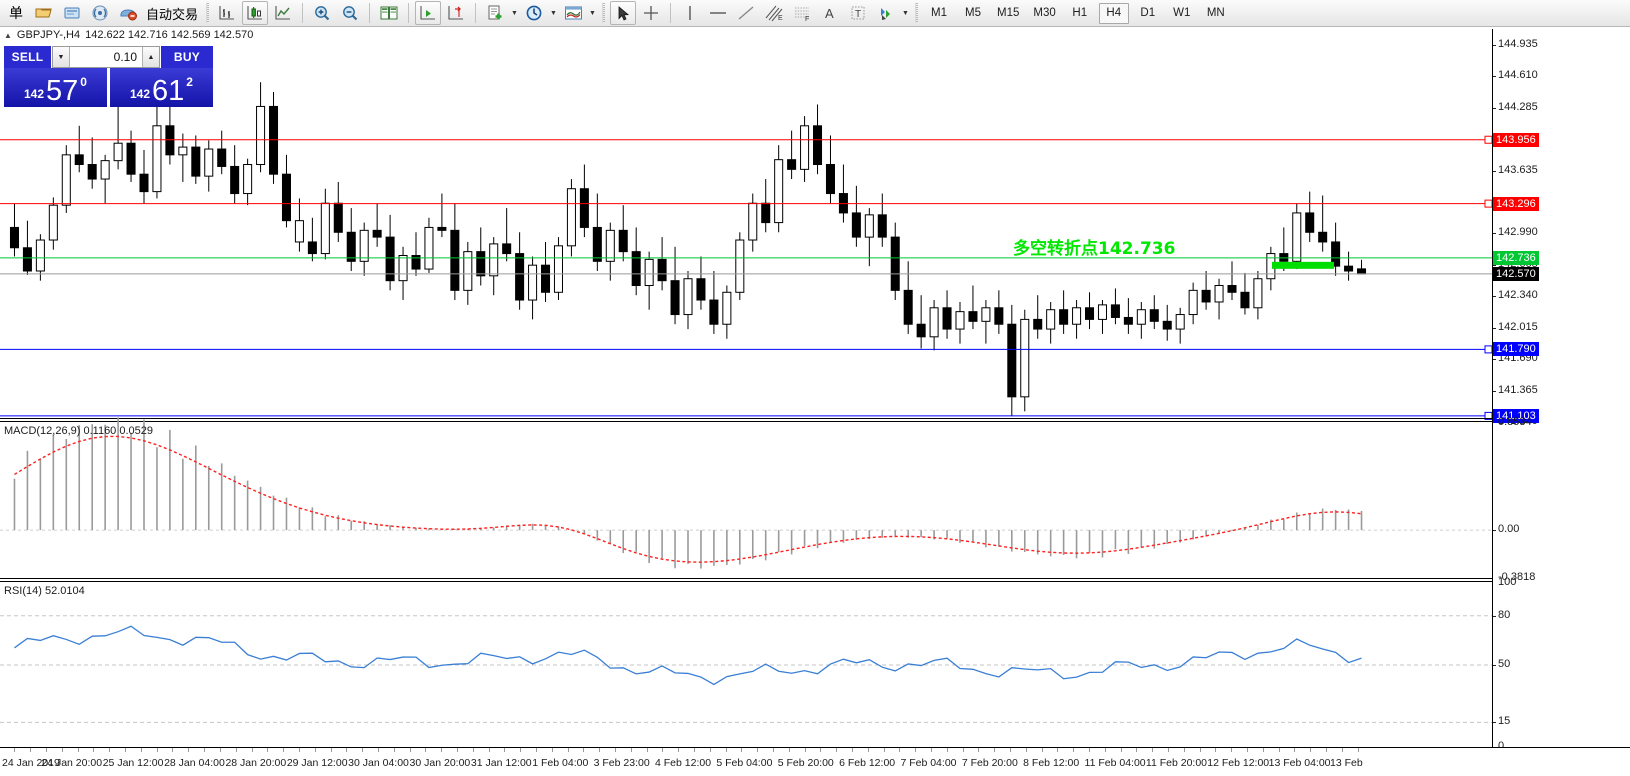 This screenshot has height=776, width=1630. Describe the element at coordinates (62, 91) in the screenshot. I see `sell-price-mid: 57` at that location.